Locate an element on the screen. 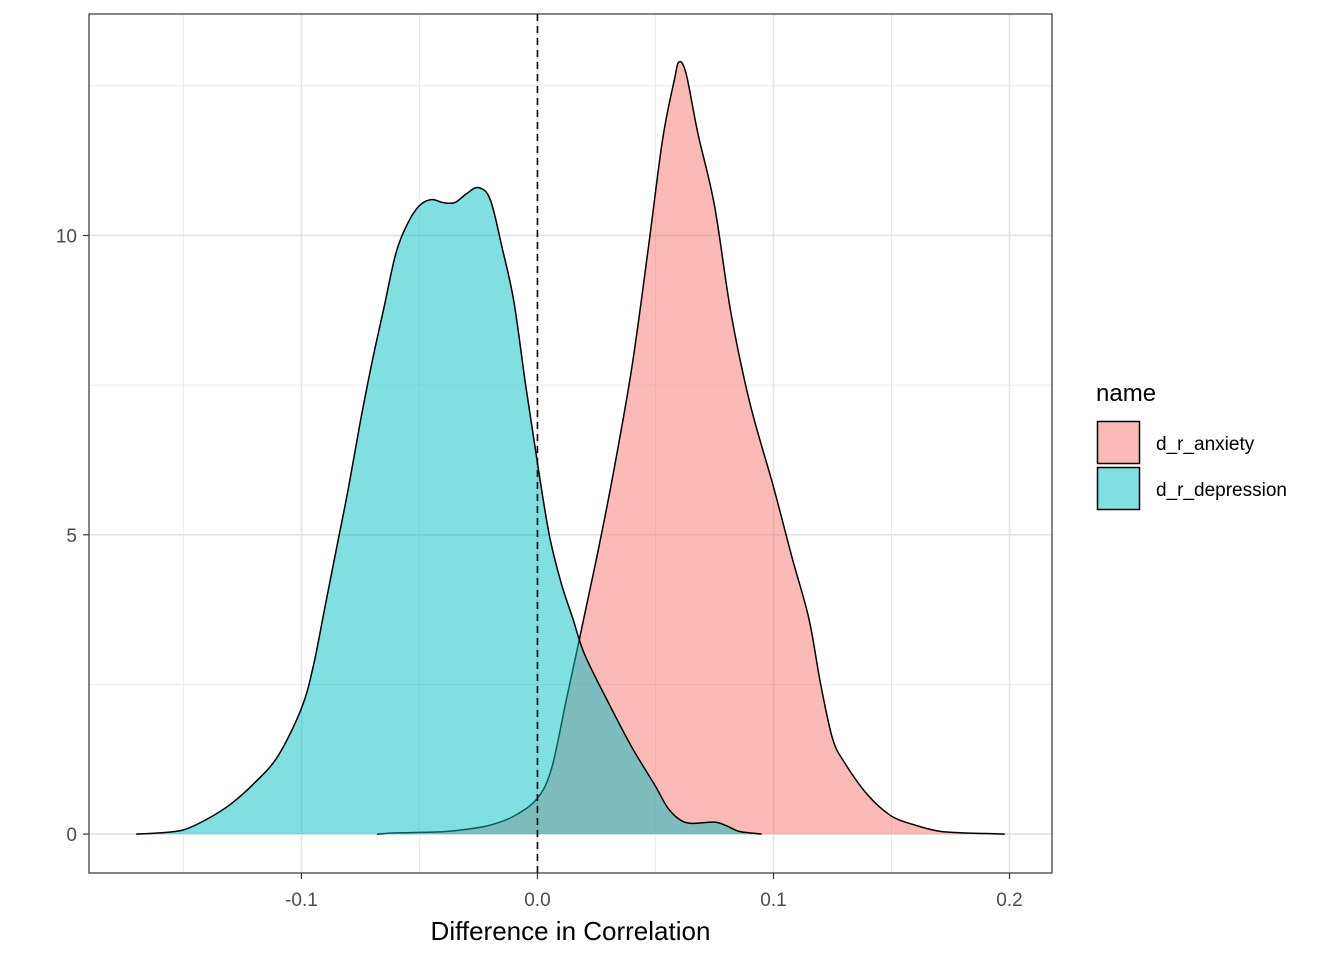 The image size is (1344, 960). legend: name d_r_anxiety d_r_depression is located at coordinates (1191, 445).